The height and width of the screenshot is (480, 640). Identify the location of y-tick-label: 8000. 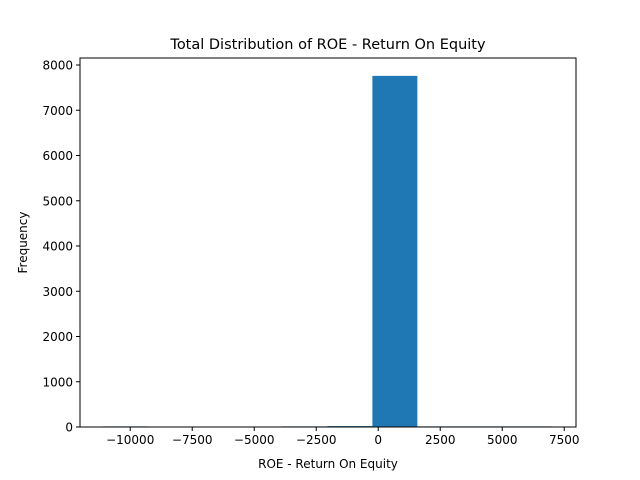
(57, 66).